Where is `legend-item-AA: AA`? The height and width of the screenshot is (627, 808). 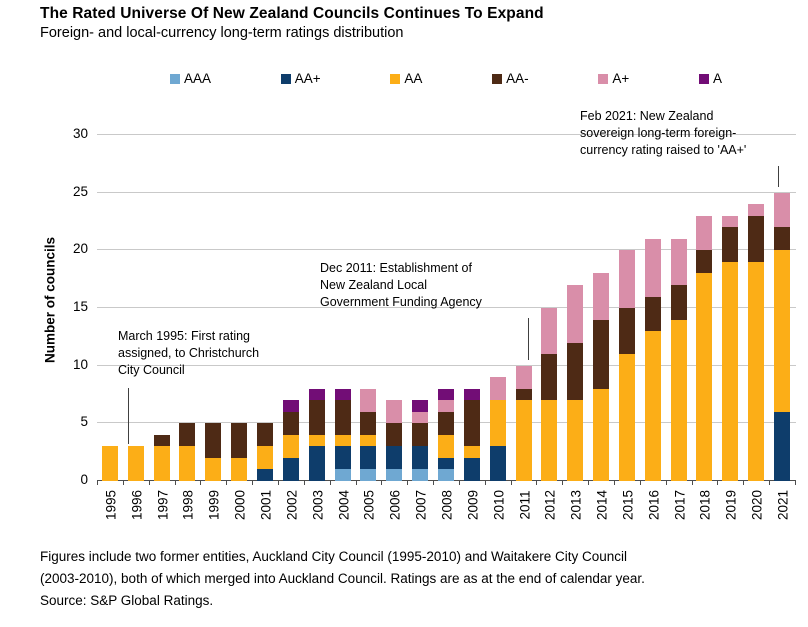 legend-item-AA: AA is located at coordinates (406, 78).